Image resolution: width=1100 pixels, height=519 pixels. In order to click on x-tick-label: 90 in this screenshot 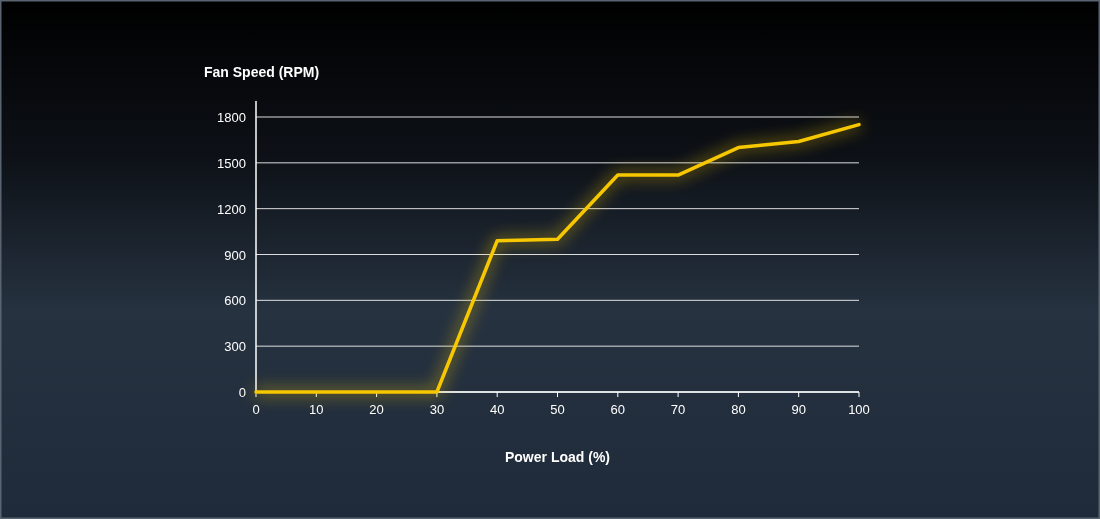, I will do `click(798, 409)`.